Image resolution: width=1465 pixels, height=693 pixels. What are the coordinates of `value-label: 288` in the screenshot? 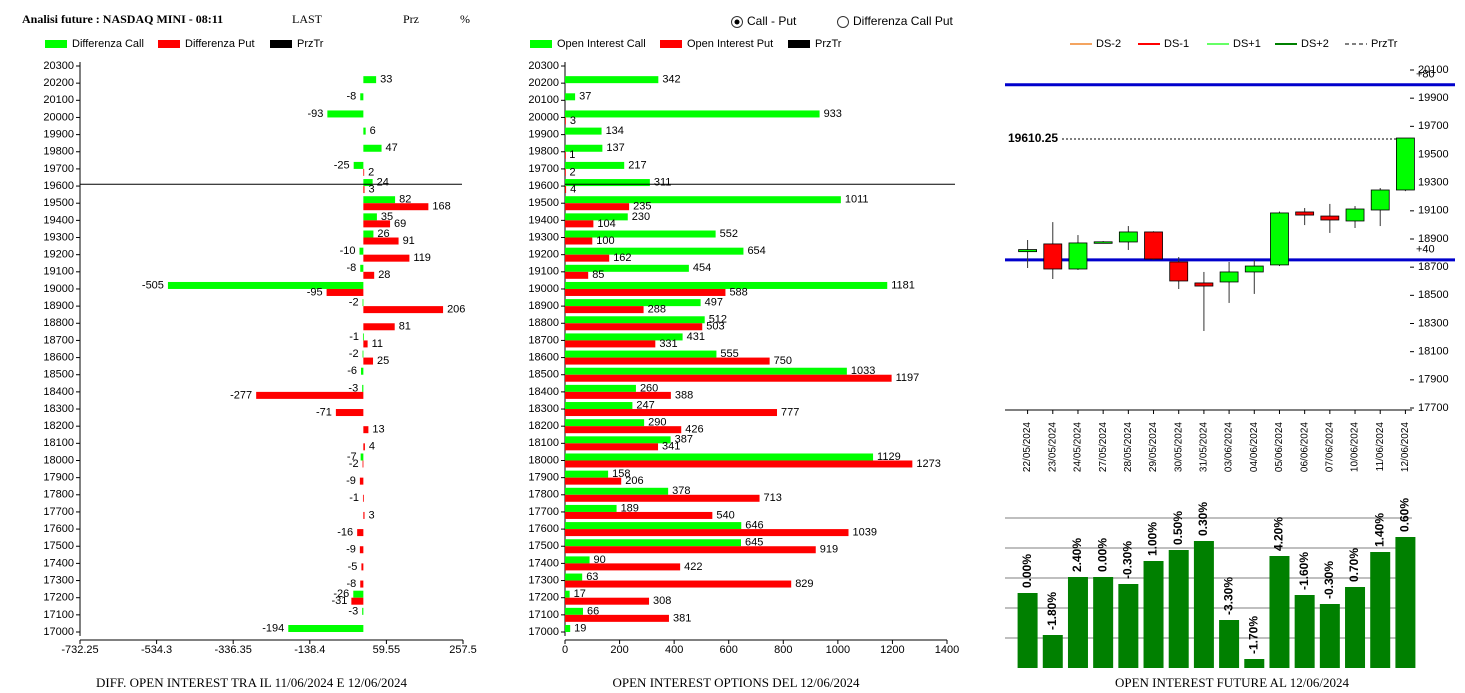 It's located at (657, 310).